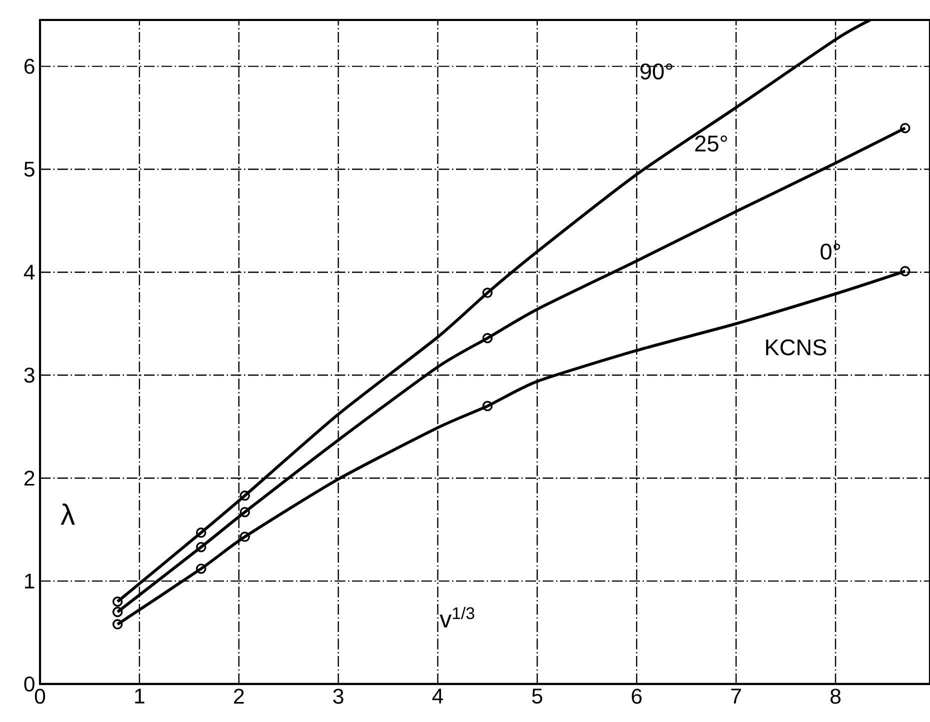 The height and width of the screenshot is (722, 930). I want to click on y-tick-label: 6, so click(29, 66).